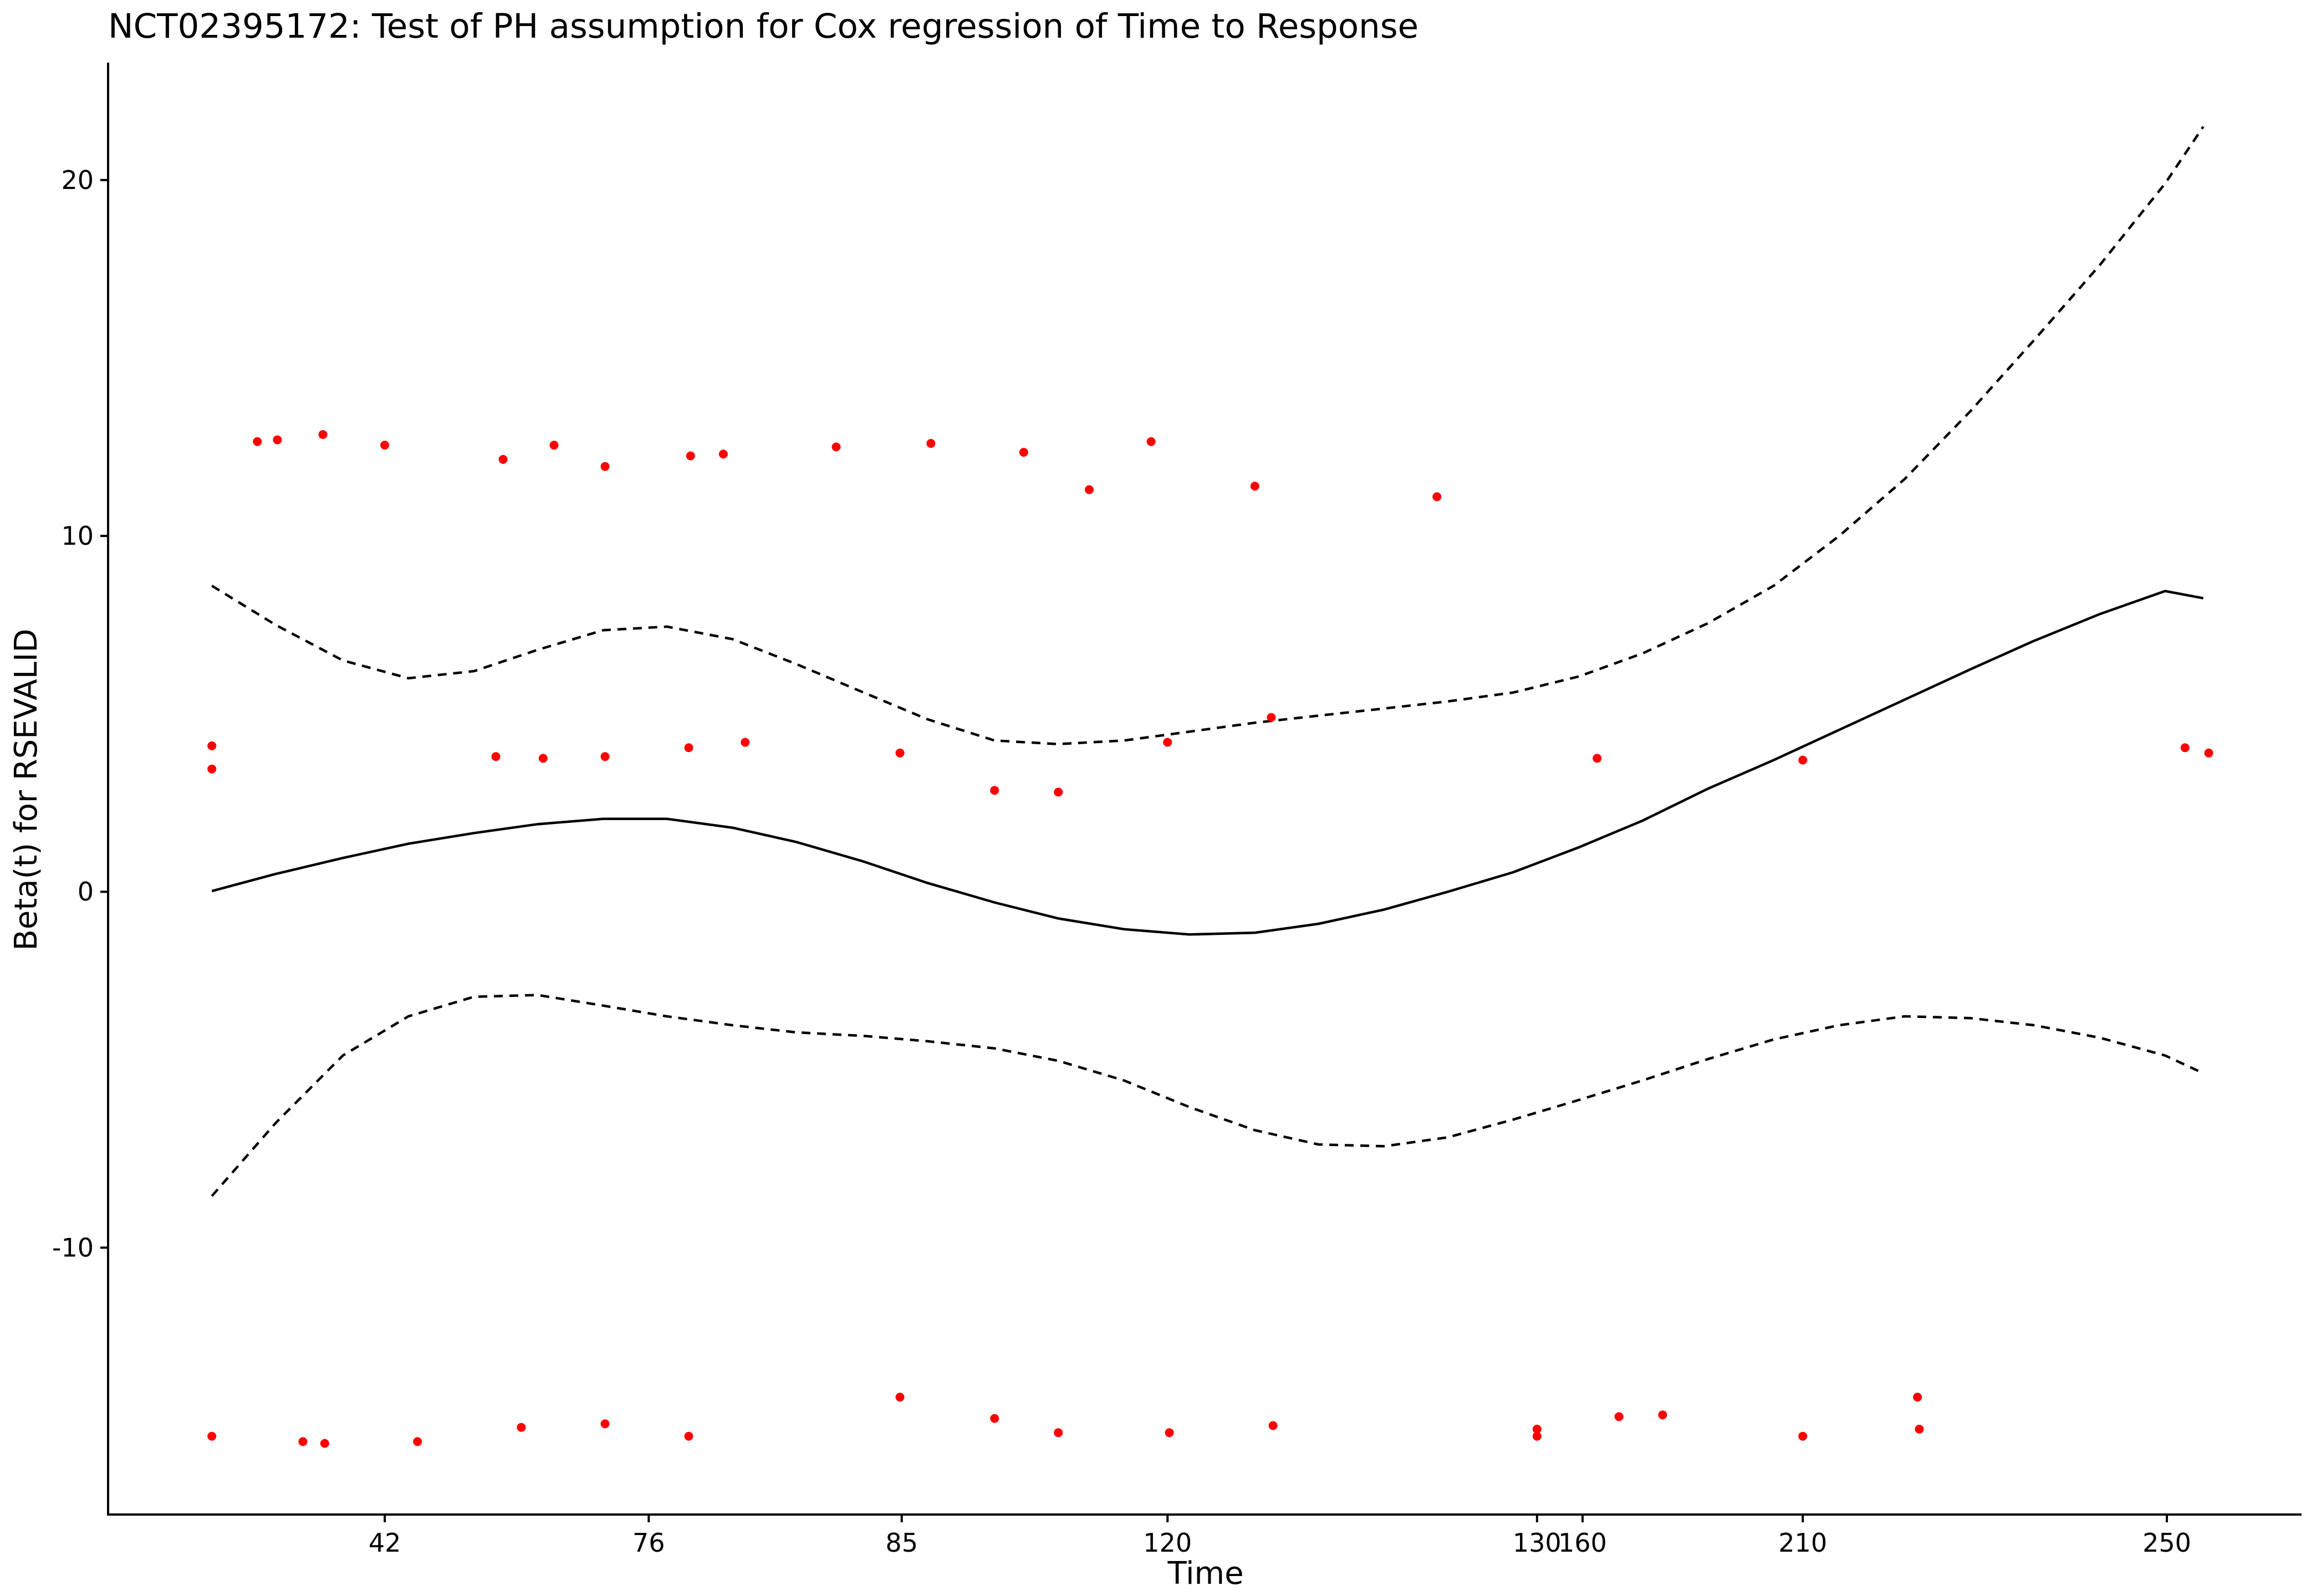 This screenshot has height=1596, width=2306. Describe the element at coordinates (77, 536) in the screenshot. I see `y-tick-label: 10` at that location.